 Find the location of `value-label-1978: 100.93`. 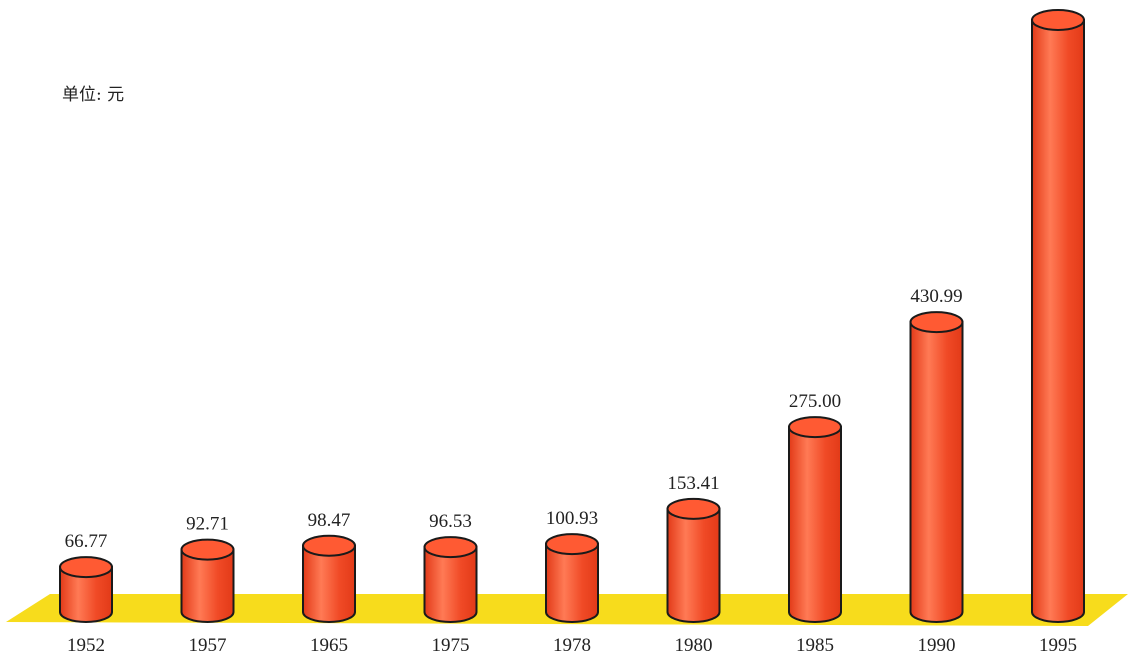

value-label-1978: 100.93 is located at coordinates (572, 518).